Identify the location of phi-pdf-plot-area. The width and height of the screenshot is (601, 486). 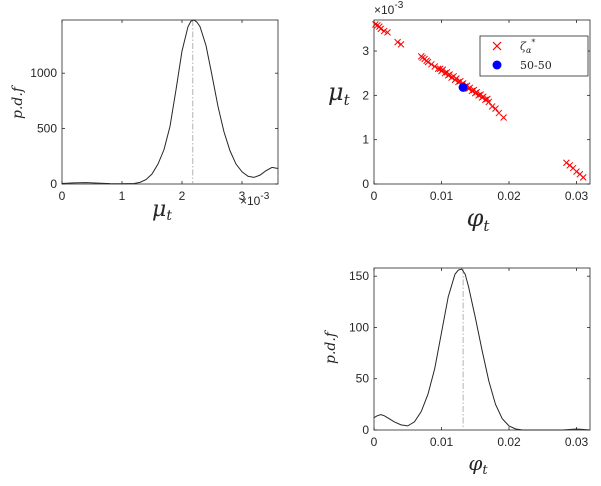
(482, 349).